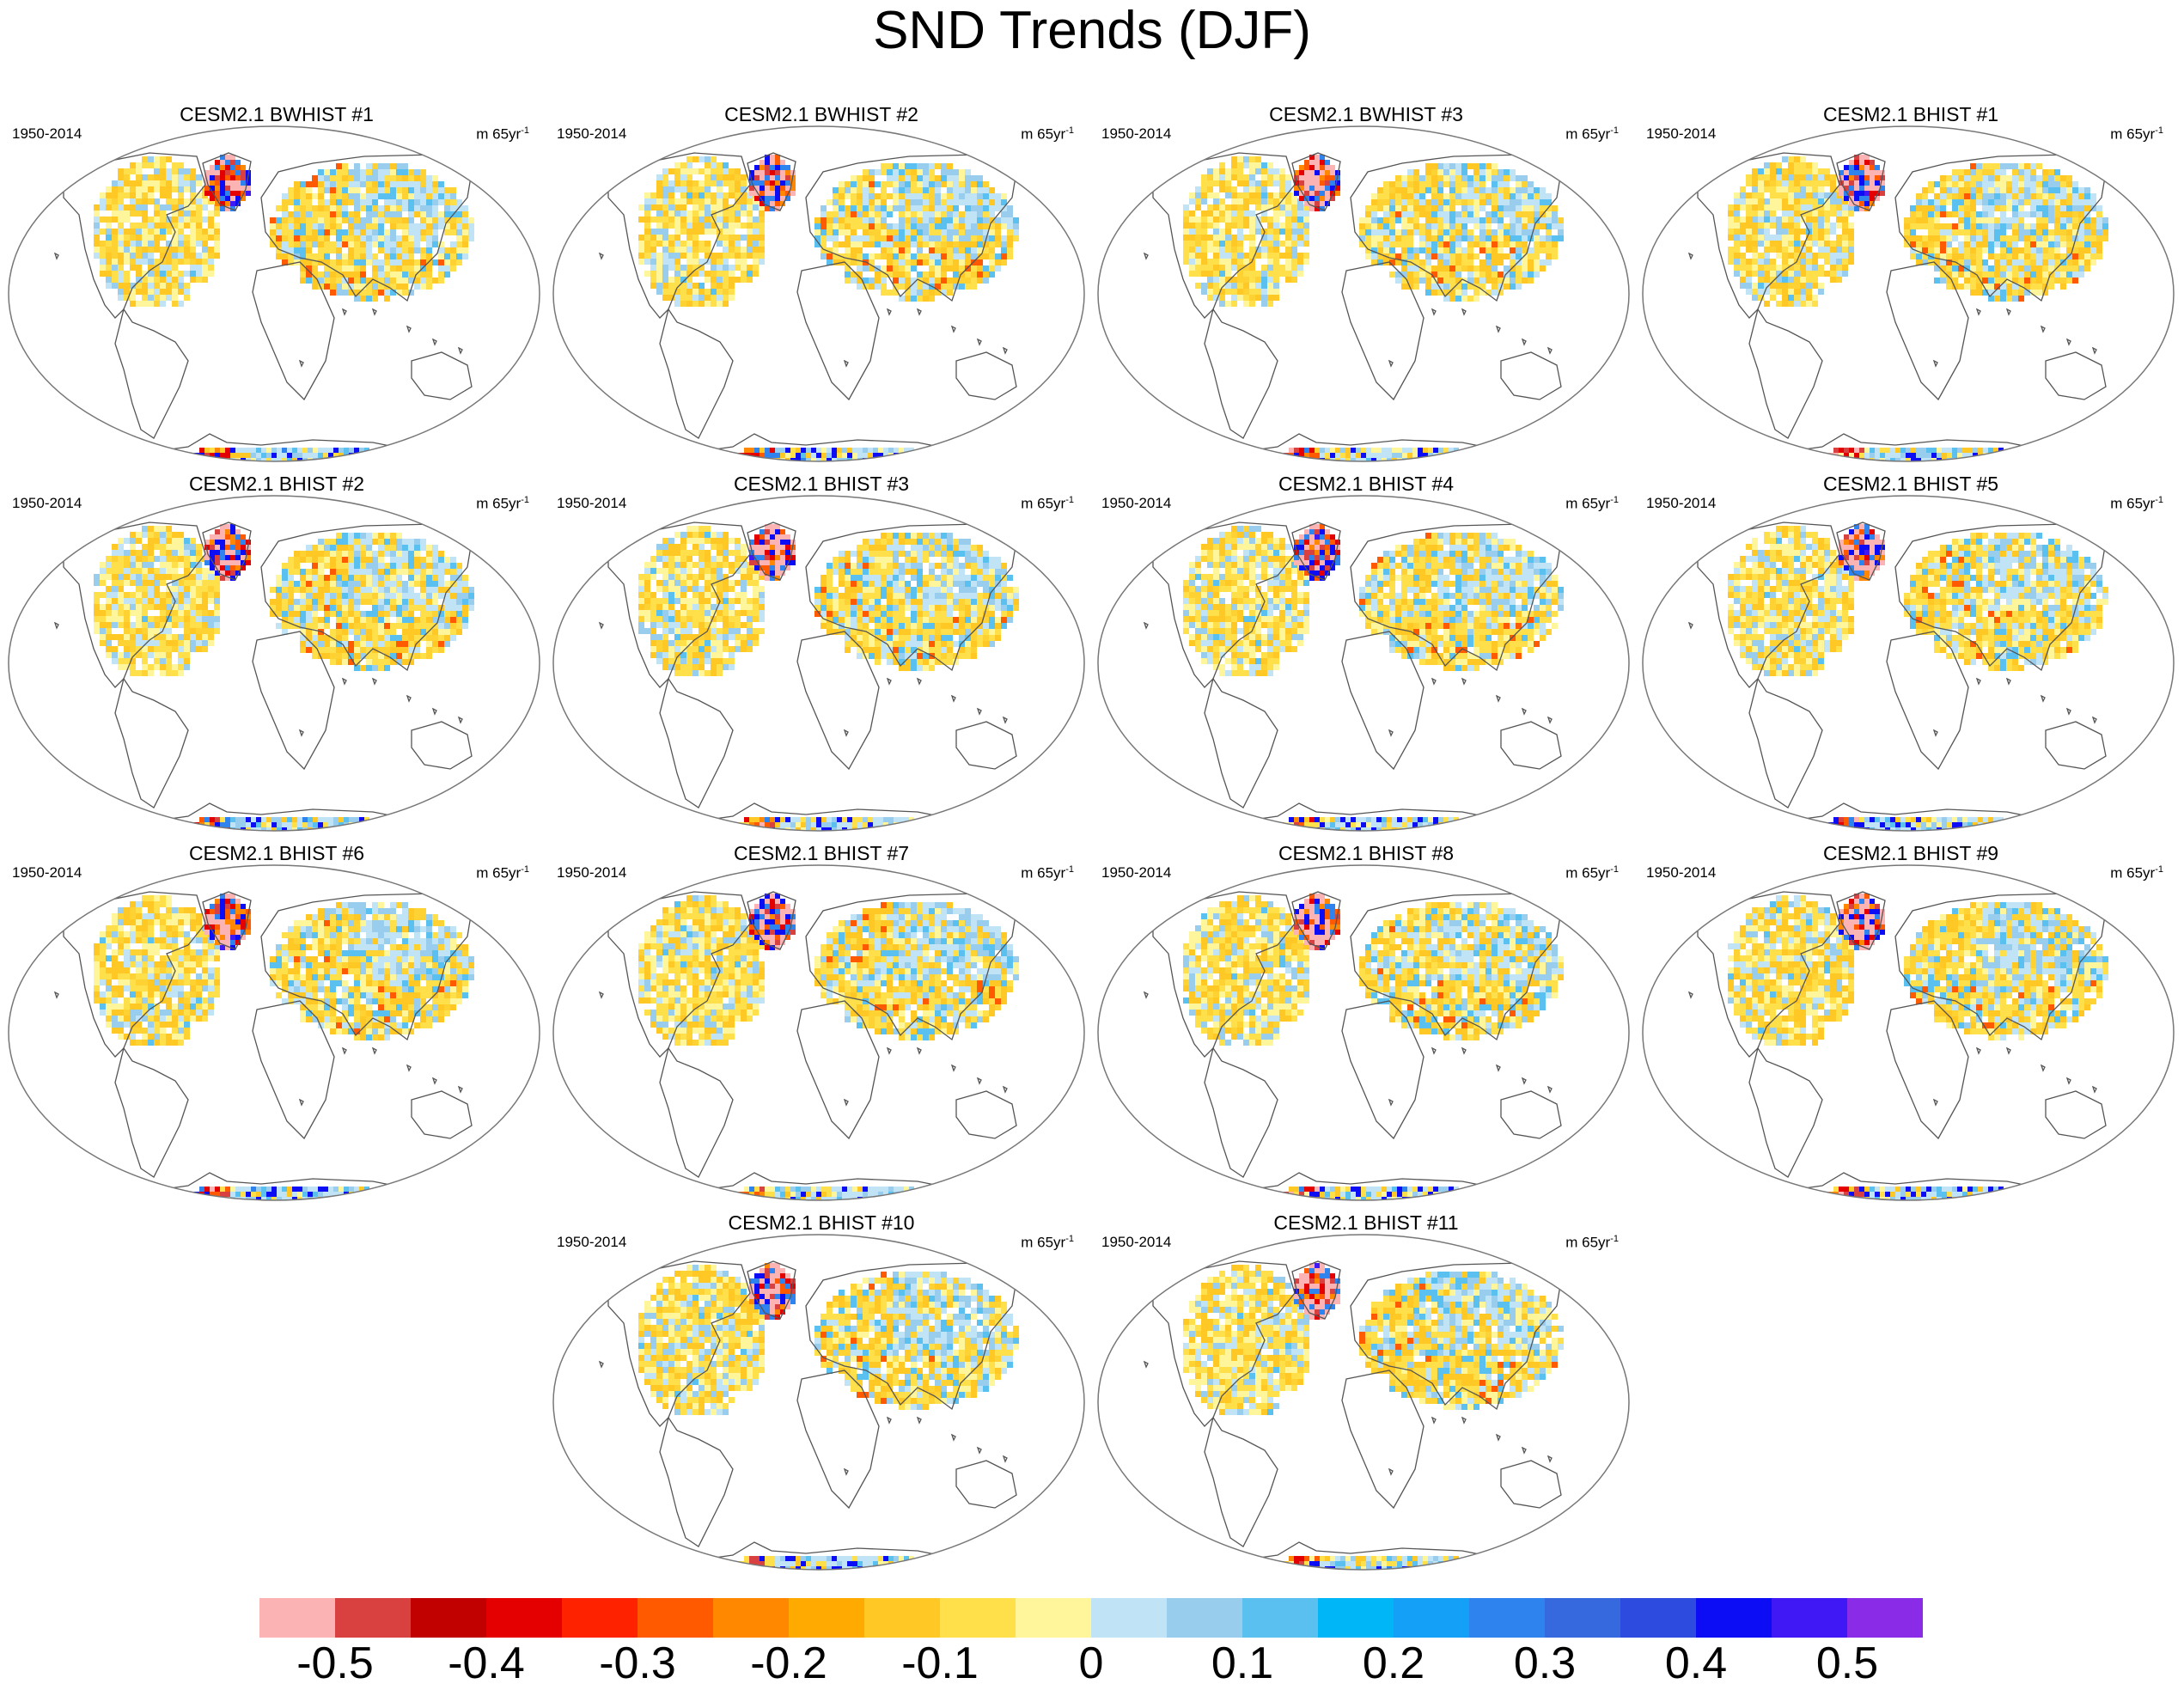  I want to click on map-panel: CESM2.1 BWHIST #1 1950-2014 m 65yr-1, so click(276, 288).